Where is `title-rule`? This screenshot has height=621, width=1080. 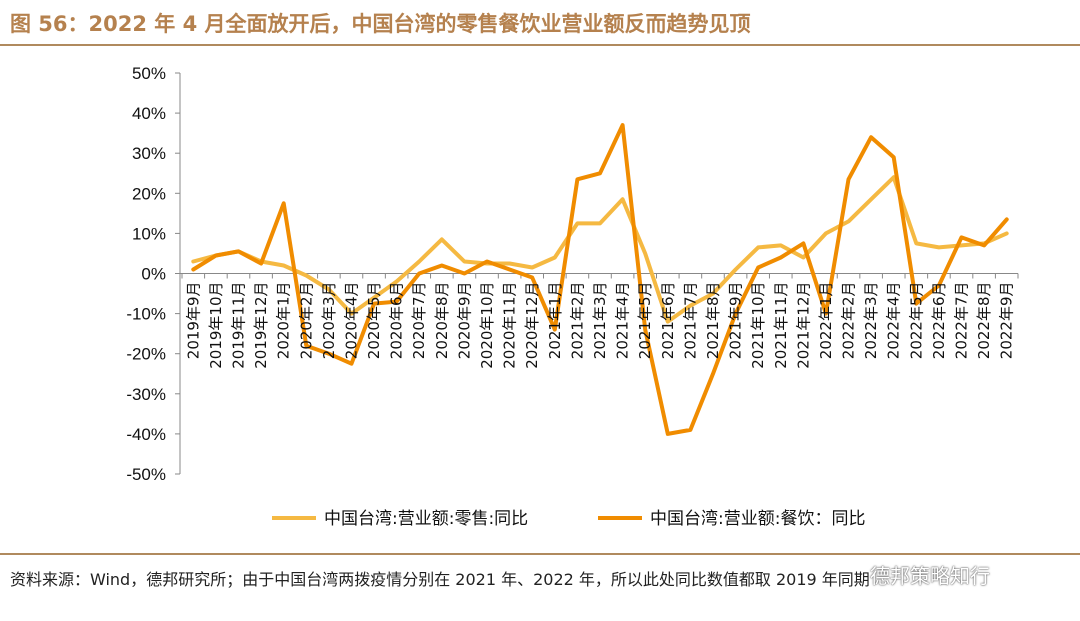
title-rule is located at coordinates (540, 45).